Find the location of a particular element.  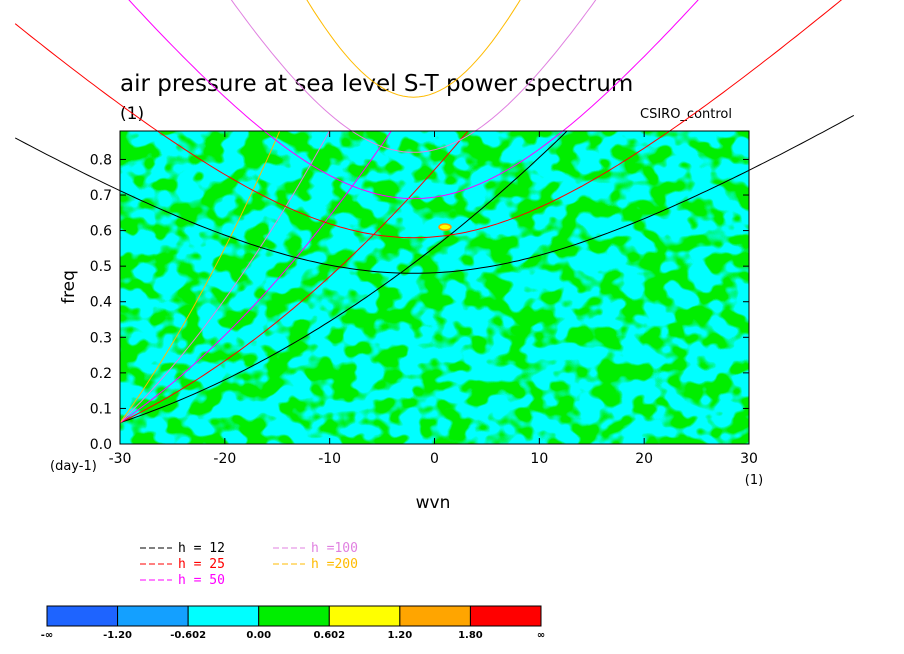

y-tick-label: 0.5 is located at coordinates (101, 267).